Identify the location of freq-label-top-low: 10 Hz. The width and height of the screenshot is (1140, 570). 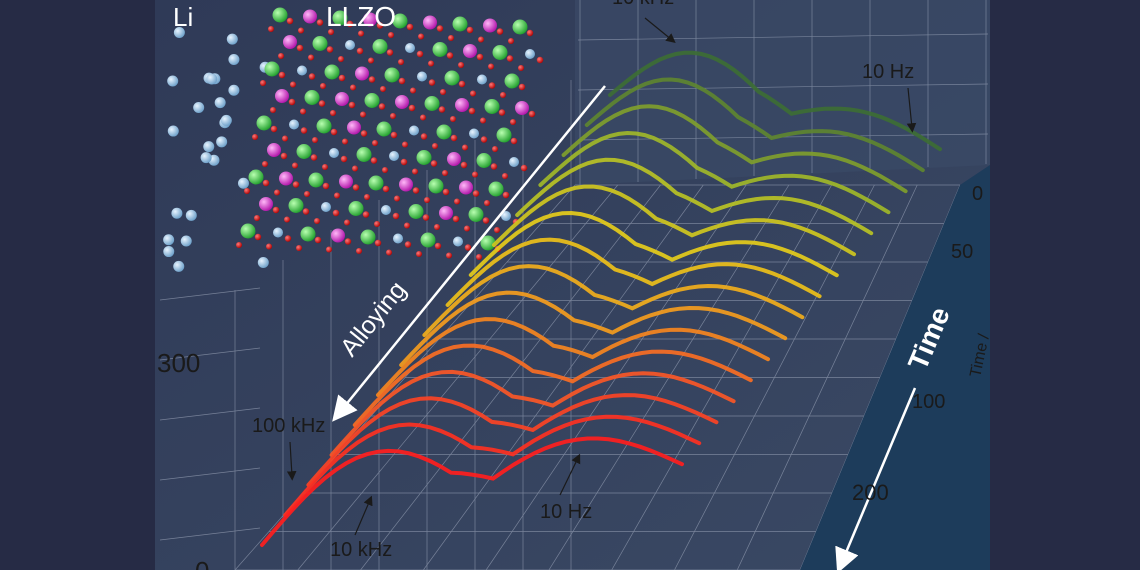
(888, 72).